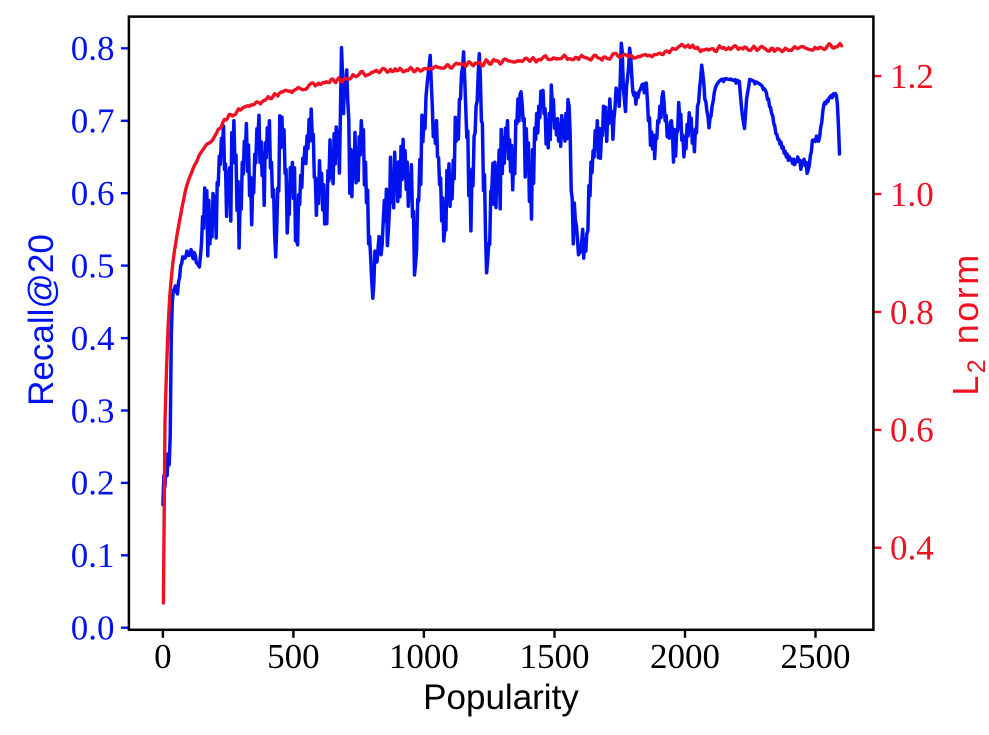 The height and width of the screenshot is (735, 989). Describe the element at coordinates (912, 76) in the screenshot. I see `svg-text: 1.2` at that location.